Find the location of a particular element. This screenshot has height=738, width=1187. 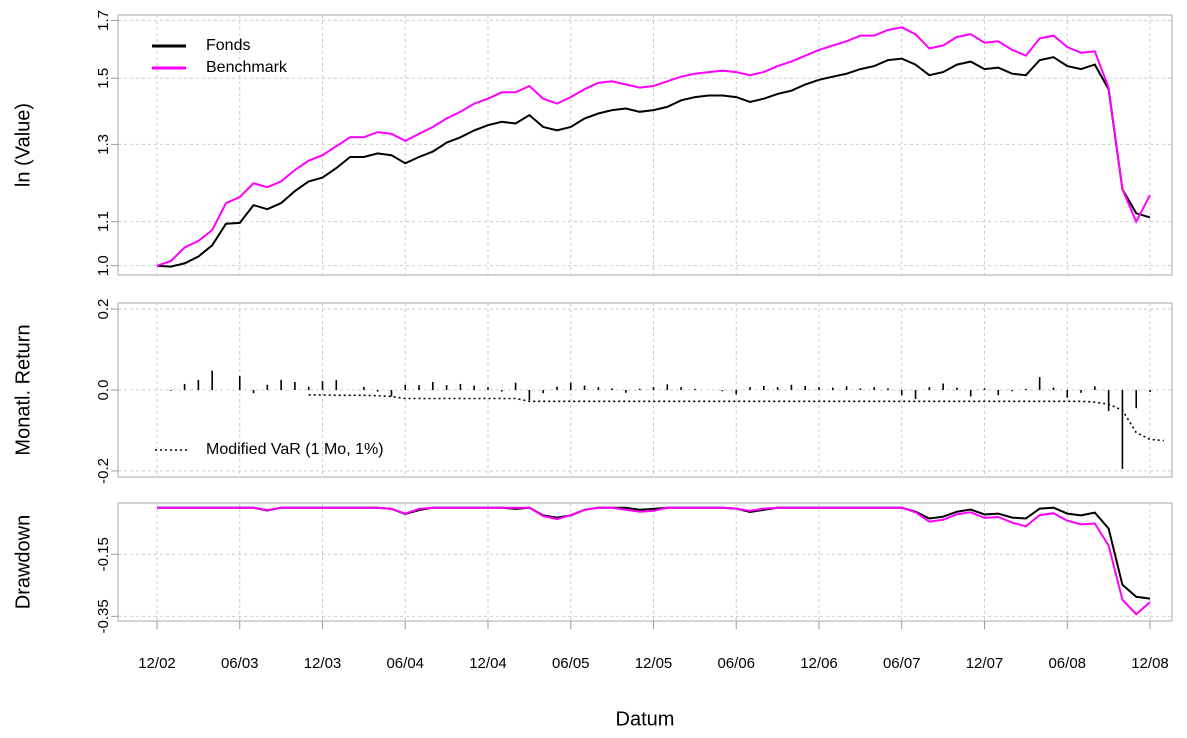

x-tick-label: 06/06 is located at coordinates (736, 663).